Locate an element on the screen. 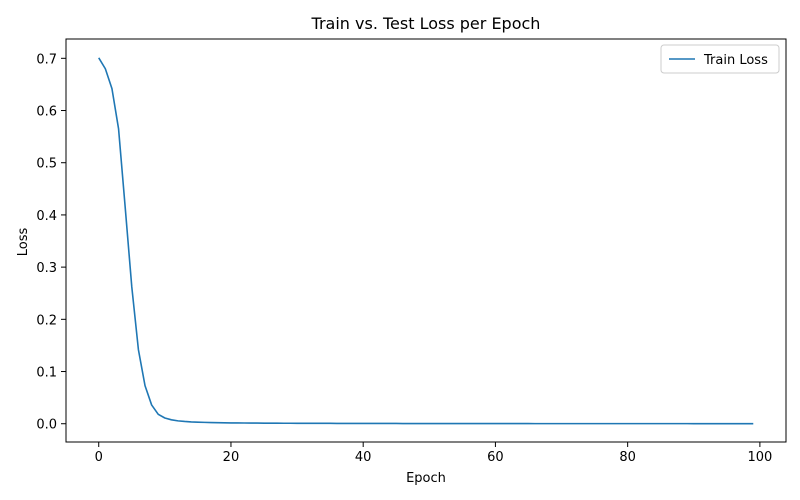 The width and height of the screenshot is (800, 500). x-axis-label: Epoch is located at coordinates (426, 478).